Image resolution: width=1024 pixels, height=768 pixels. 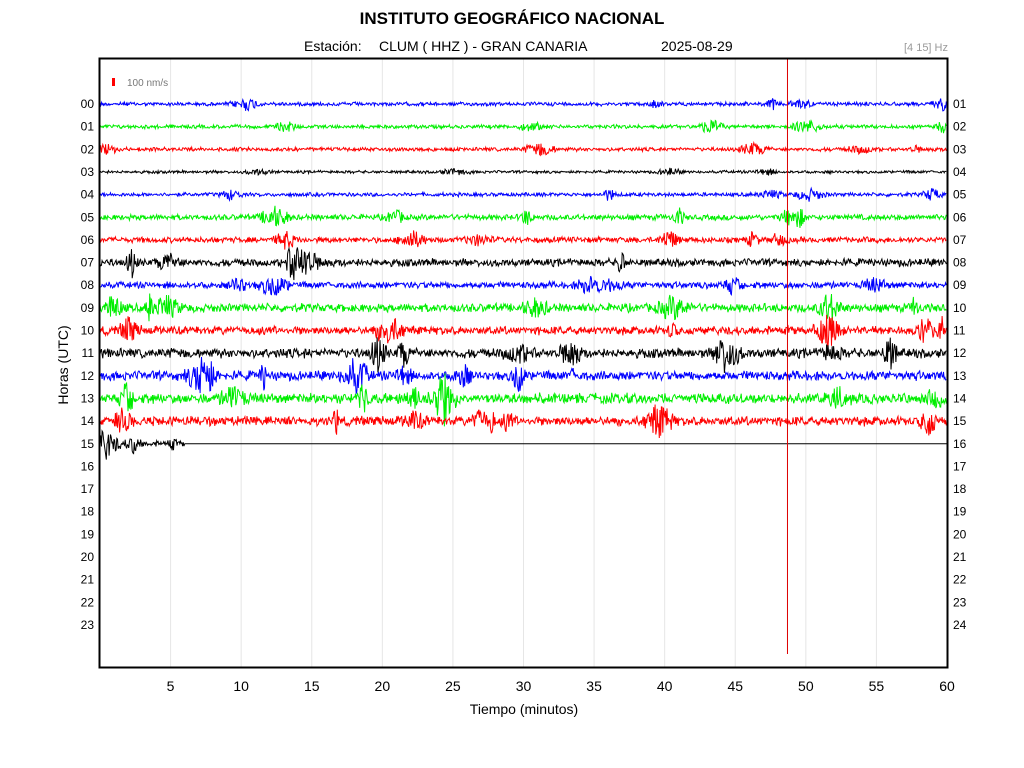 What do you see at coordinates (88, 421) in the screenshot?
I see `left-hour-label: 14` at bounding box center [88, 421].